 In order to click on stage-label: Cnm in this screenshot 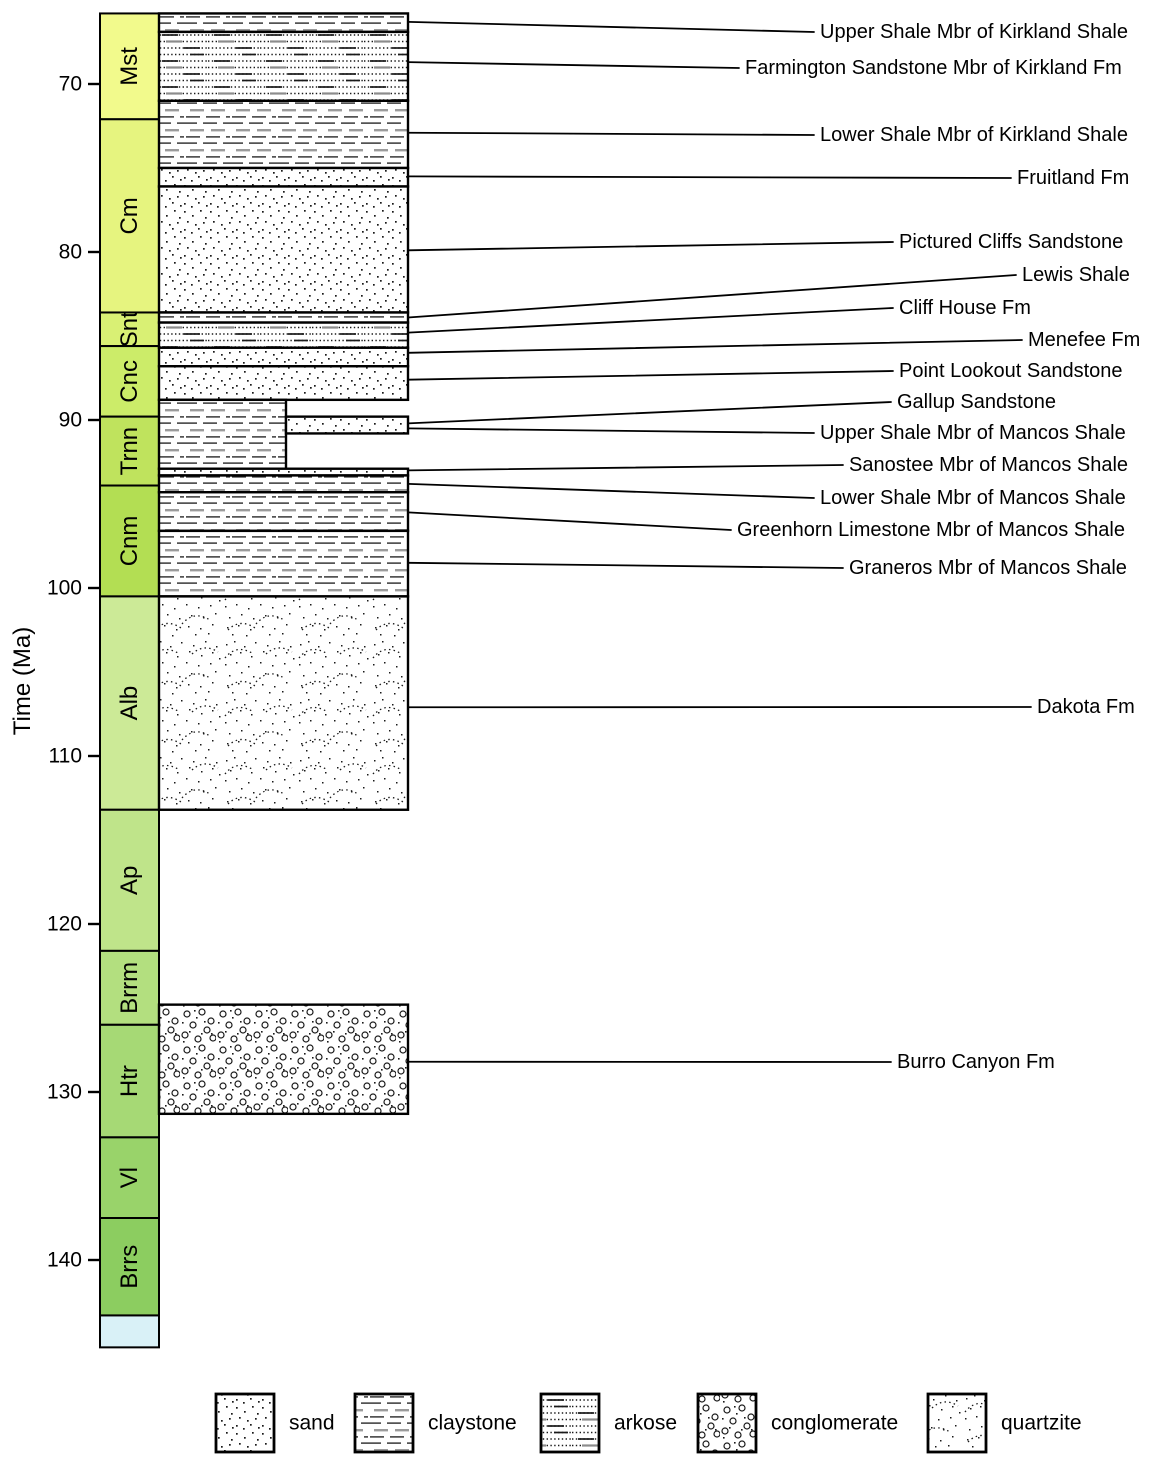, I will do `click(129, 541)`.